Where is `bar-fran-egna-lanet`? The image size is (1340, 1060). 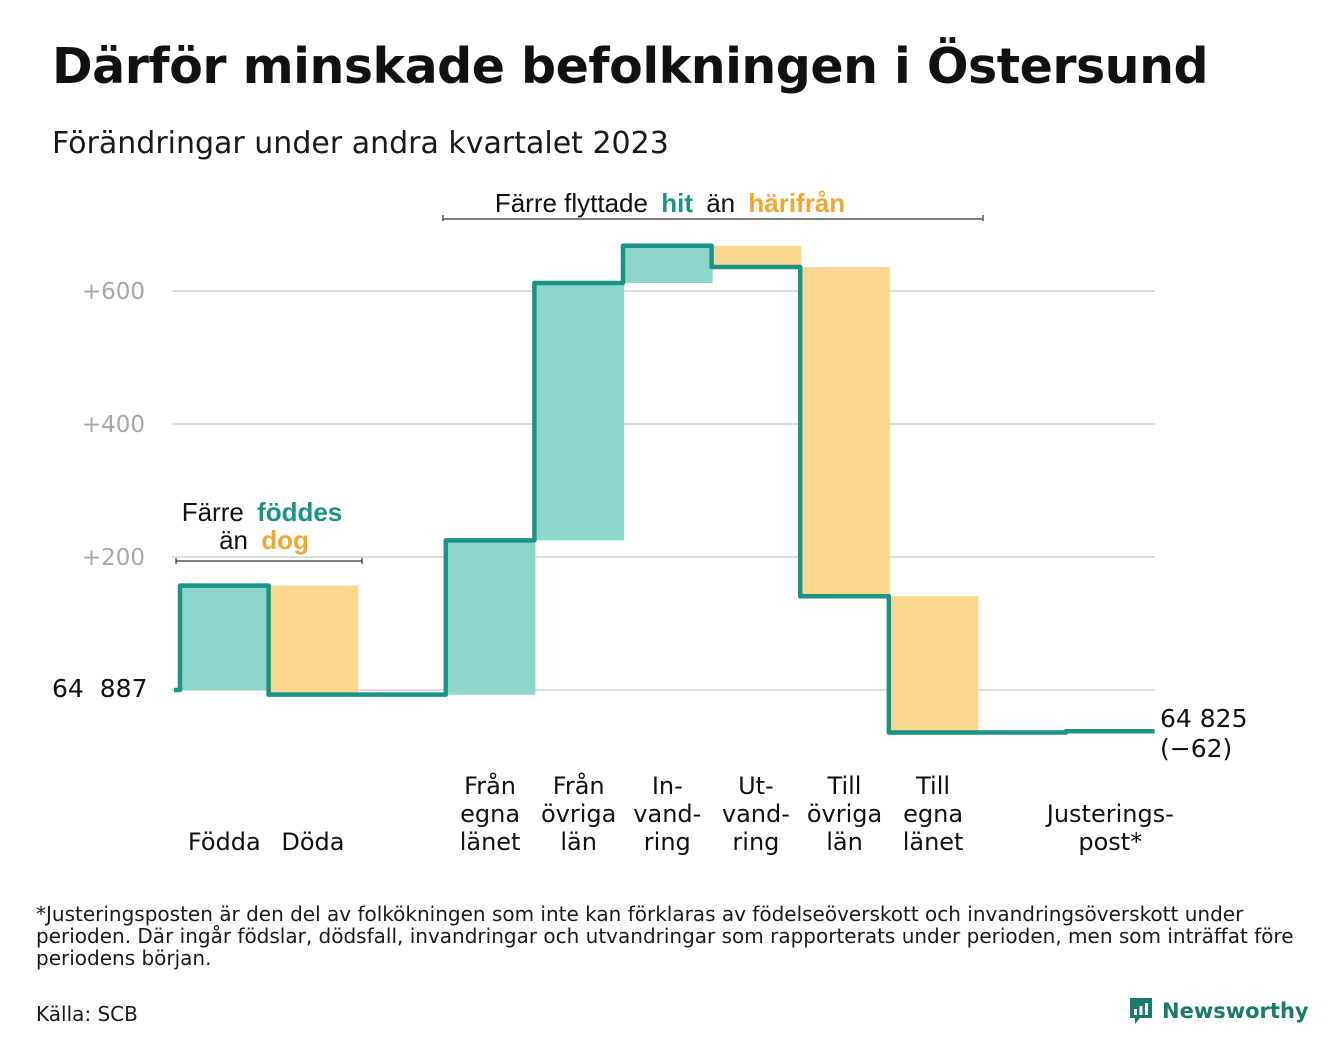
bar-fran-egna-lanet is located at coordinates (491, 617).